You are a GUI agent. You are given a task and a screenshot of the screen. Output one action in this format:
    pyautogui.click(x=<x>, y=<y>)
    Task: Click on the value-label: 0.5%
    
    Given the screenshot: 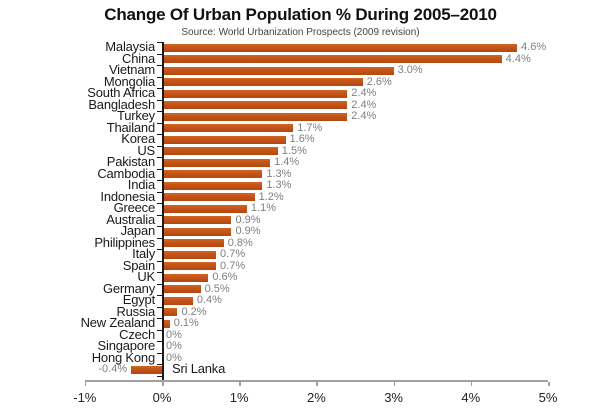 What is the action you would take?
    pyautogui.click(x=217, y=288)
    